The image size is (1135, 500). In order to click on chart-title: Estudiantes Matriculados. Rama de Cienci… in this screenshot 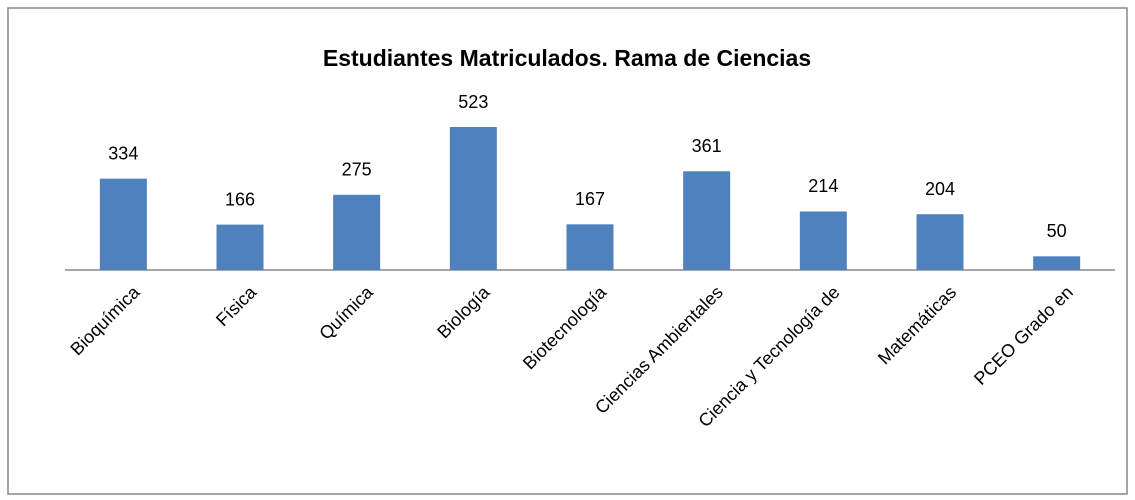, I will do `click(567, 58)`.